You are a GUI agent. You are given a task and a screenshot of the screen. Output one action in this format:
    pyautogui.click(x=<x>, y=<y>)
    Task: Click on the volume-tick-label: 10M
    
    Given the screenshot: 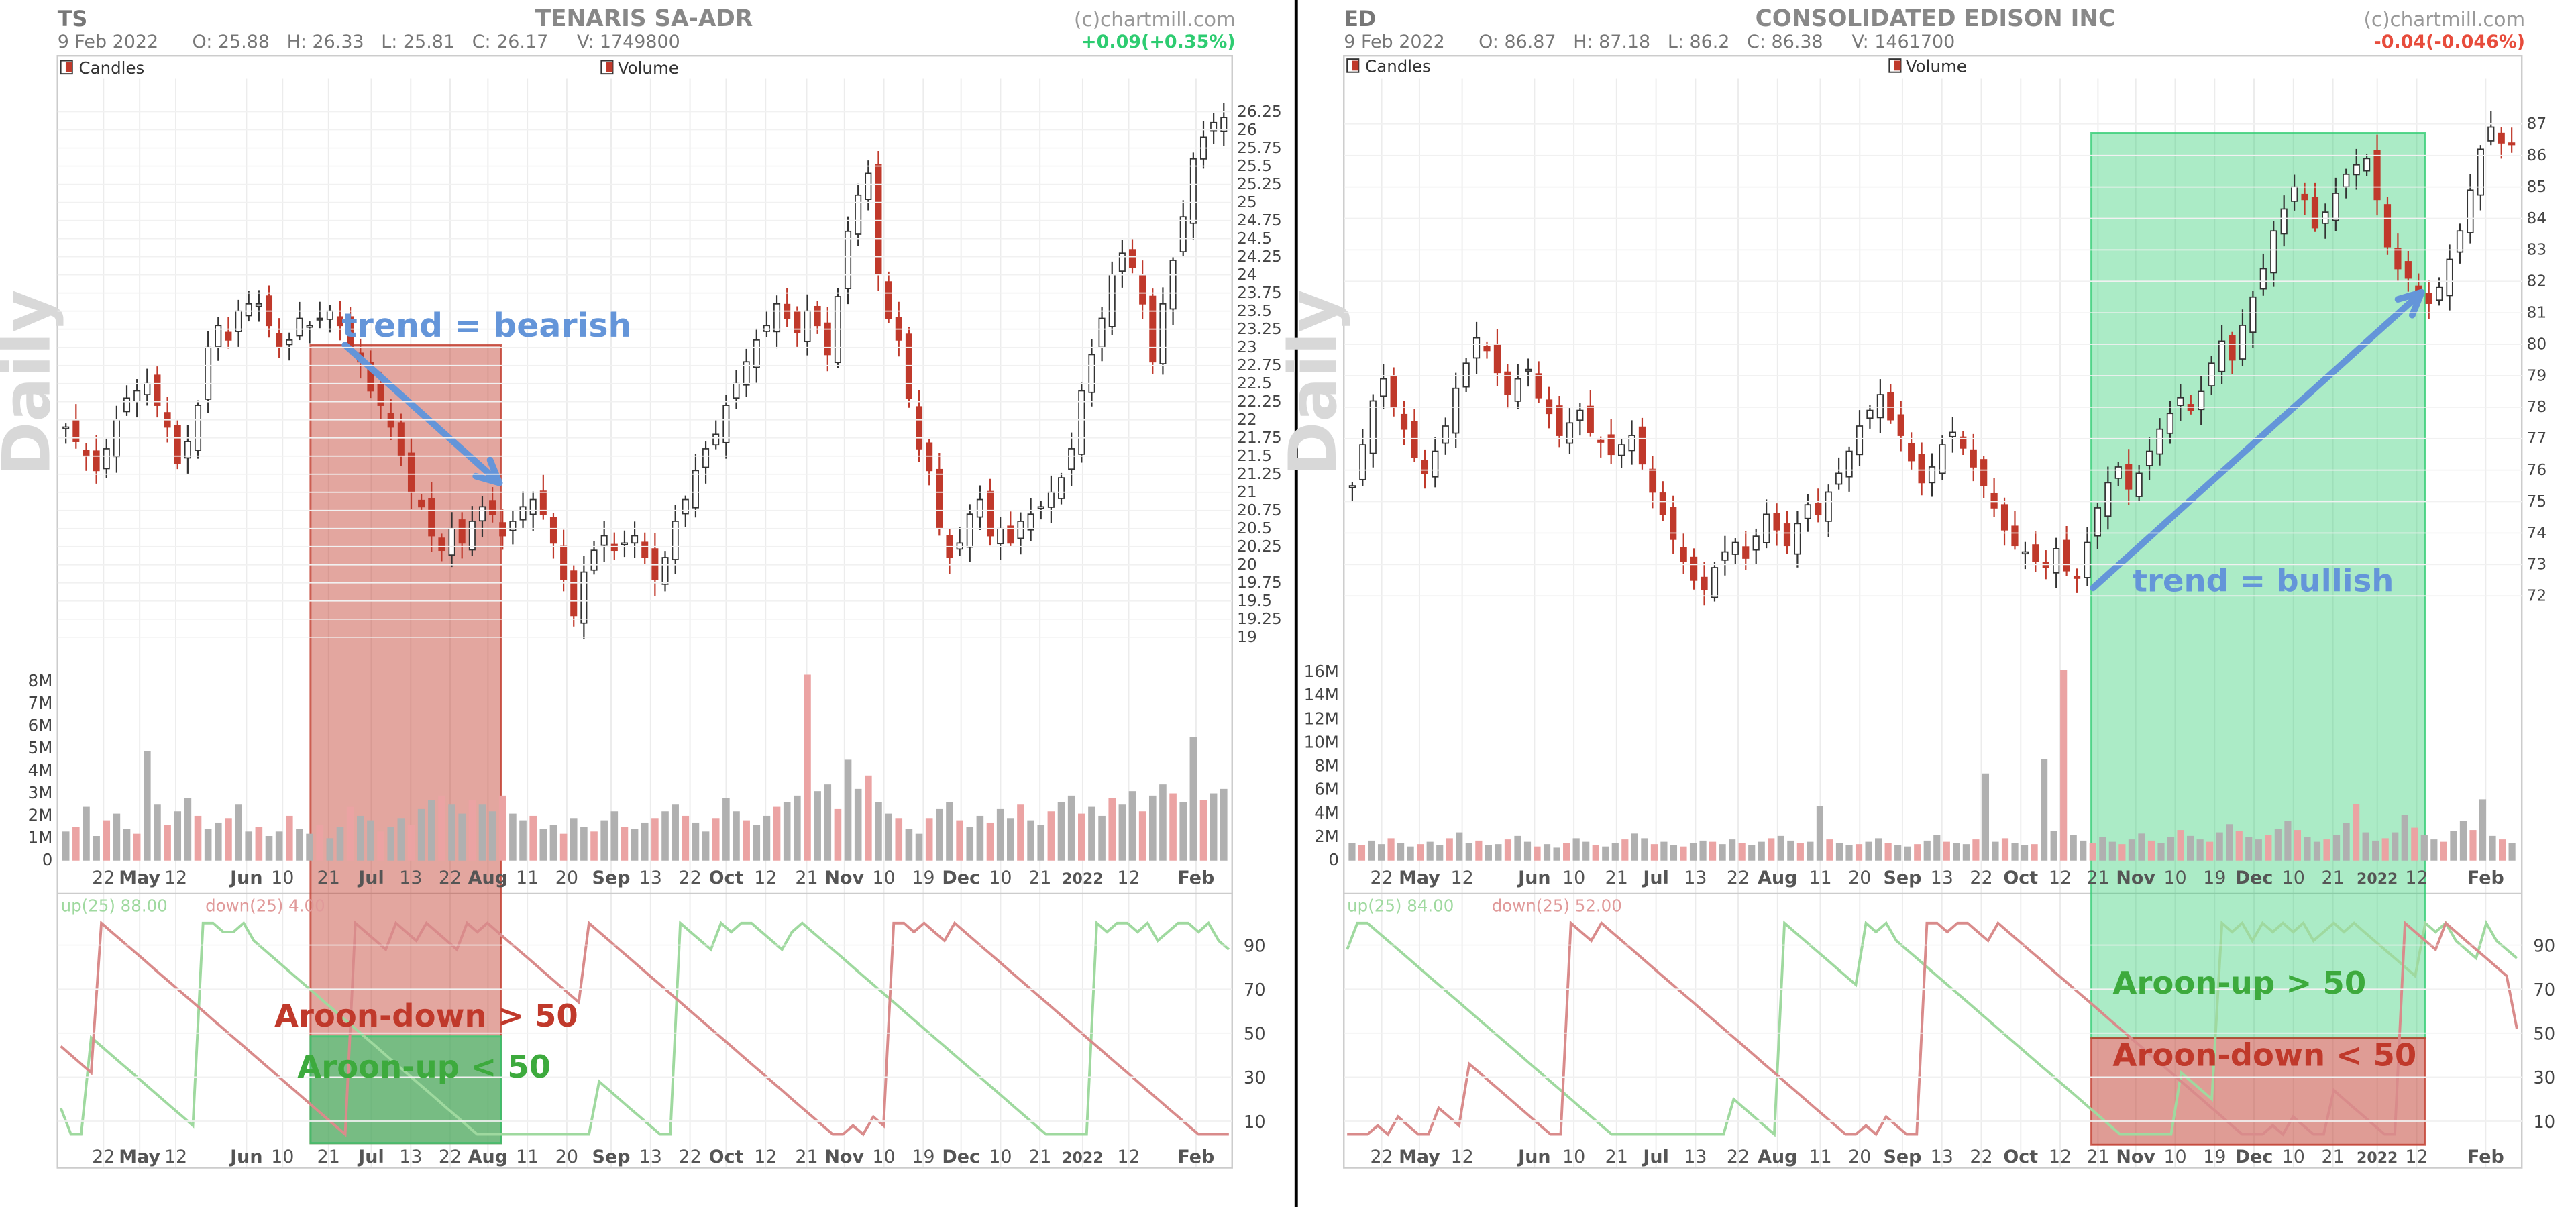 What is the action you would take?
    pyautogui.click(x=1321, y=741)
    